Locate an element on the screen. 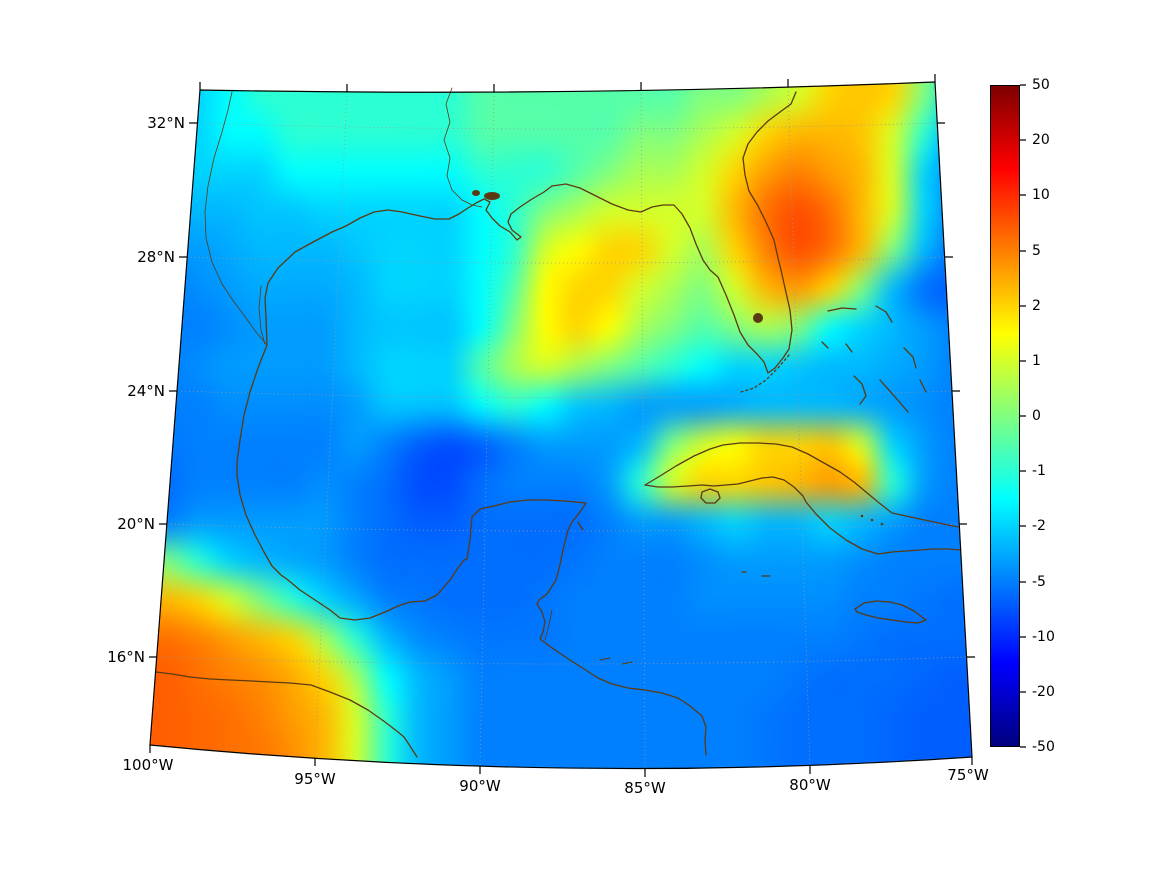 Image resolution: width=1167 pixels, height=875 pixels. coastline-us-gulf-atlantic is located at coordinates (530, 232).